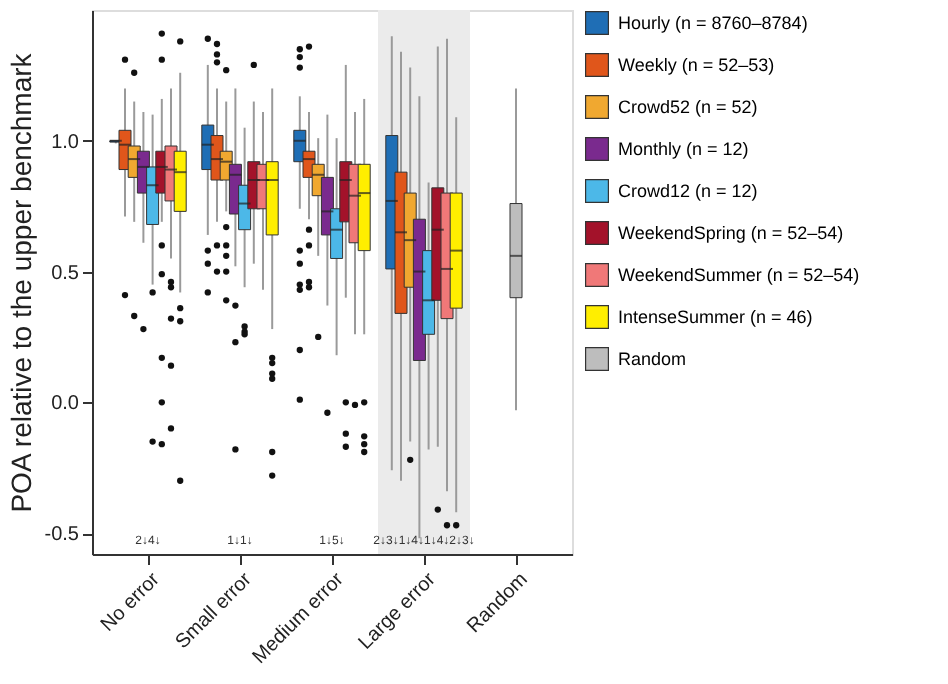 This screenshot has height=684, width=948. What do you see at coordinates (713, 23) in the screenshot?
I see `legend-label: Hourly (n = 8760–8784)` at bounding box center [713, 23].